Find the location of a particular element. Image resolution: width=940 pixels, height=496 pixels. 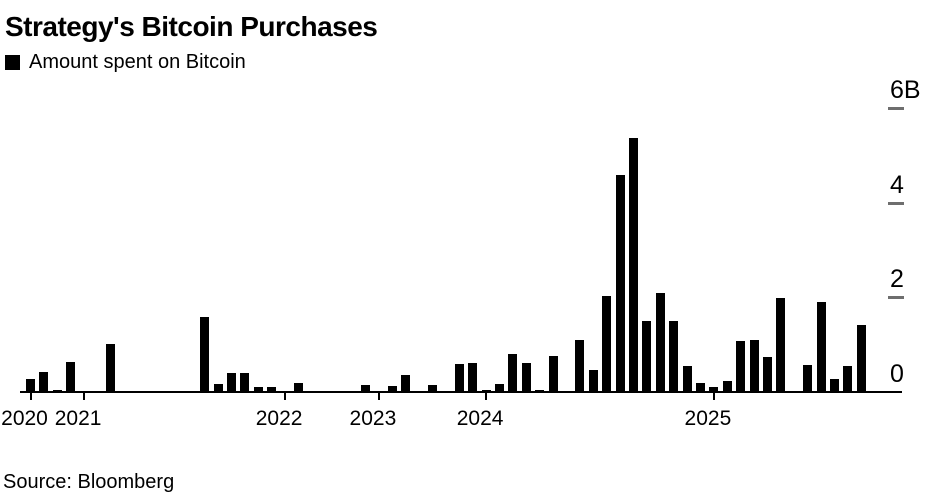

legend: Amount spent on Bitcoin is located at coordinates (125, 62).